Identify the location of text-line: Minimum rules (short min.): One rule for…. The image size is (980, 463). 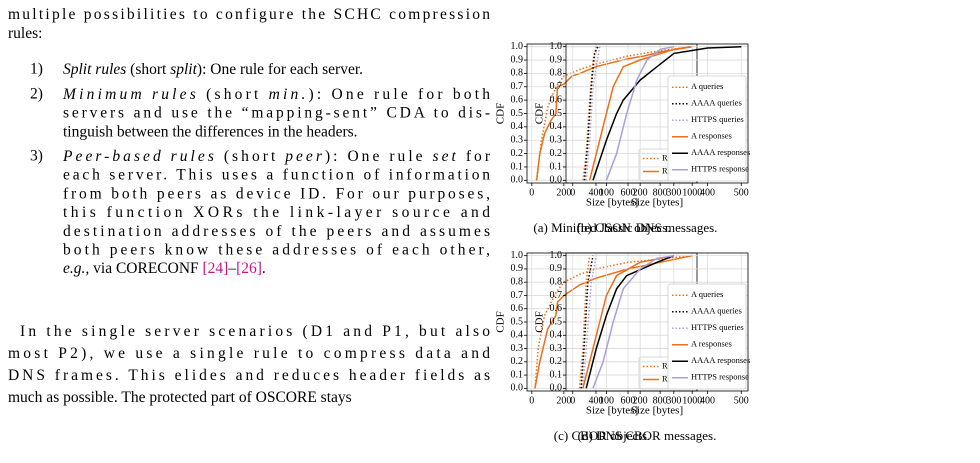
(276, 94).